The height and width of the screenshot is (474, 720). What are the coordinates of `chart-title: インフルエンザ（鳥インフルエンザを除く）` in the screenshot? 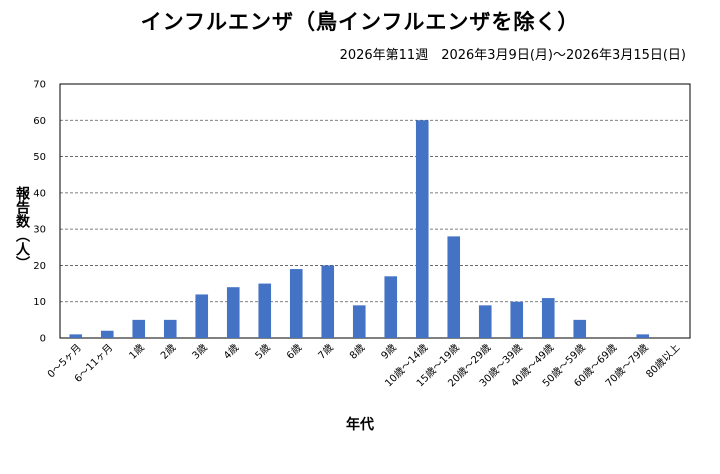 It's located at (360, 22).